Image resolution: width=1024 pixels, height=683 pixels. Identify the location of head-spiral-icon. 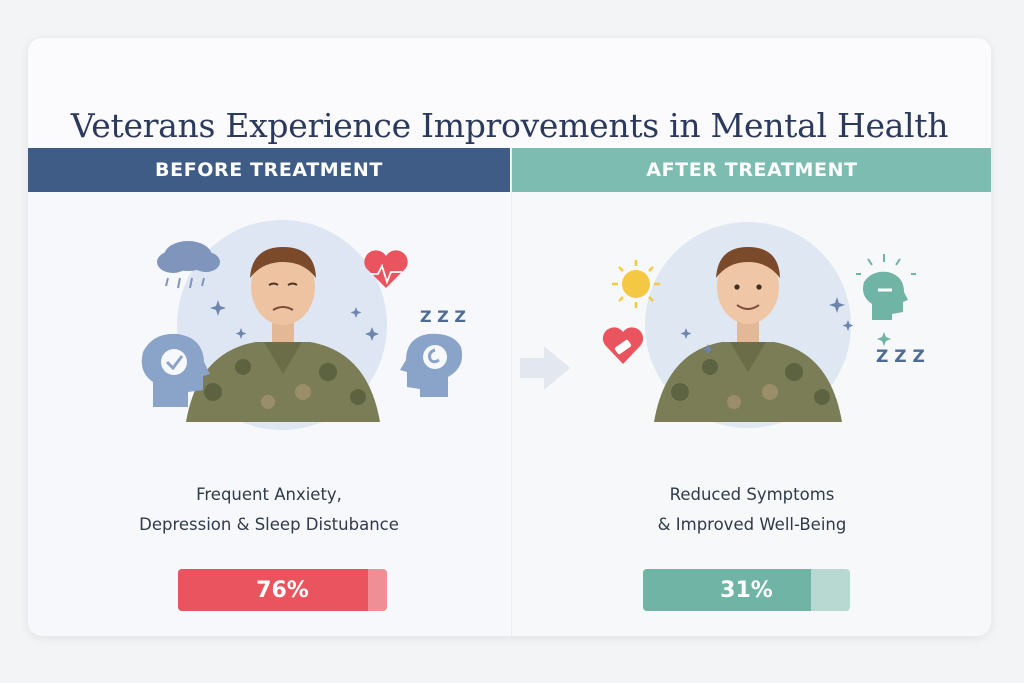
(431, 365).